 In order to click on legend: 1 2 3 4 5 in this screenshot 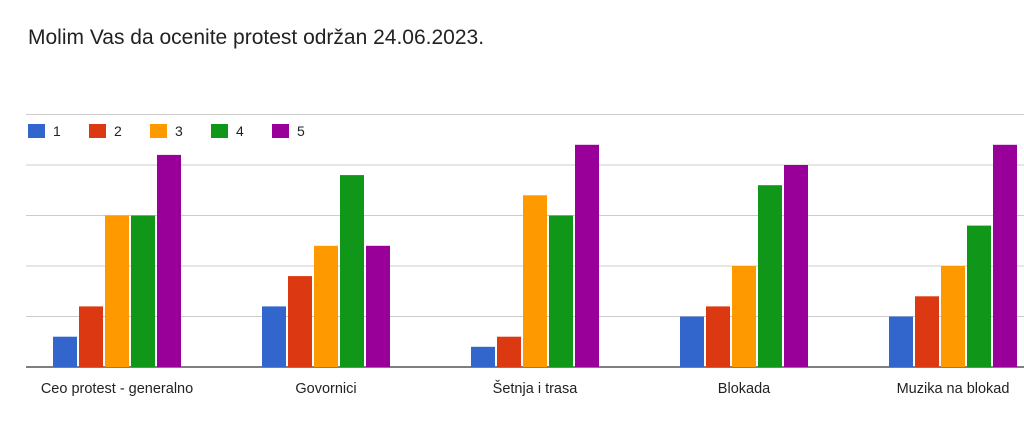, I will do `click(166, 131)`.